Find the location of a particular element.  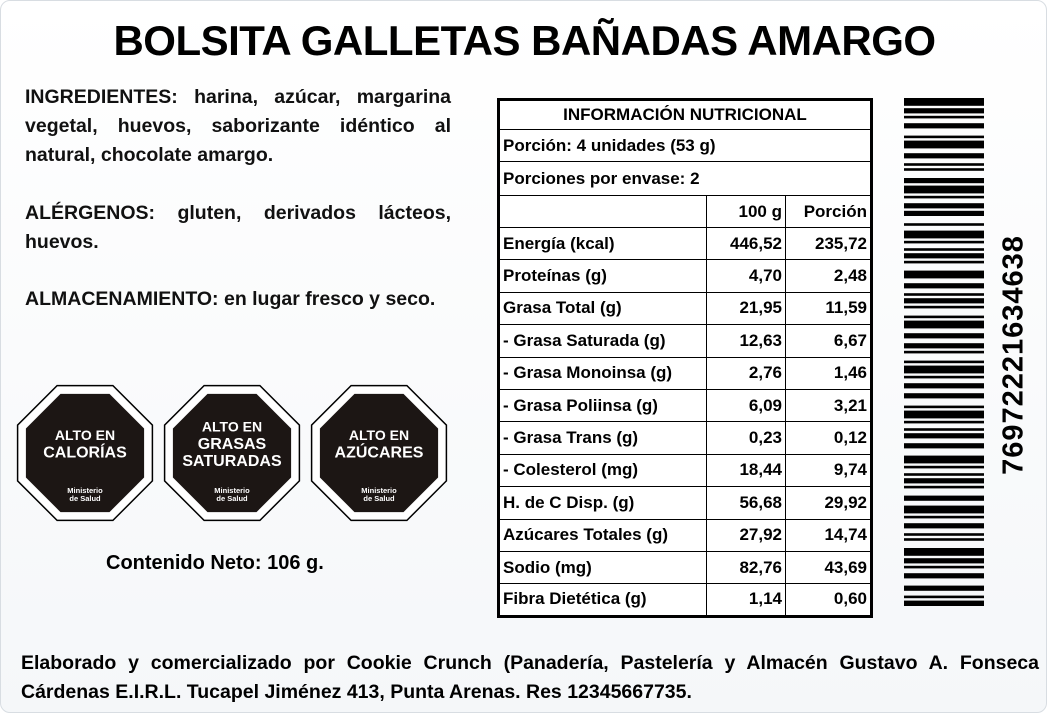

nutrient-value: 12,63 is located at coordinates (746, 341).